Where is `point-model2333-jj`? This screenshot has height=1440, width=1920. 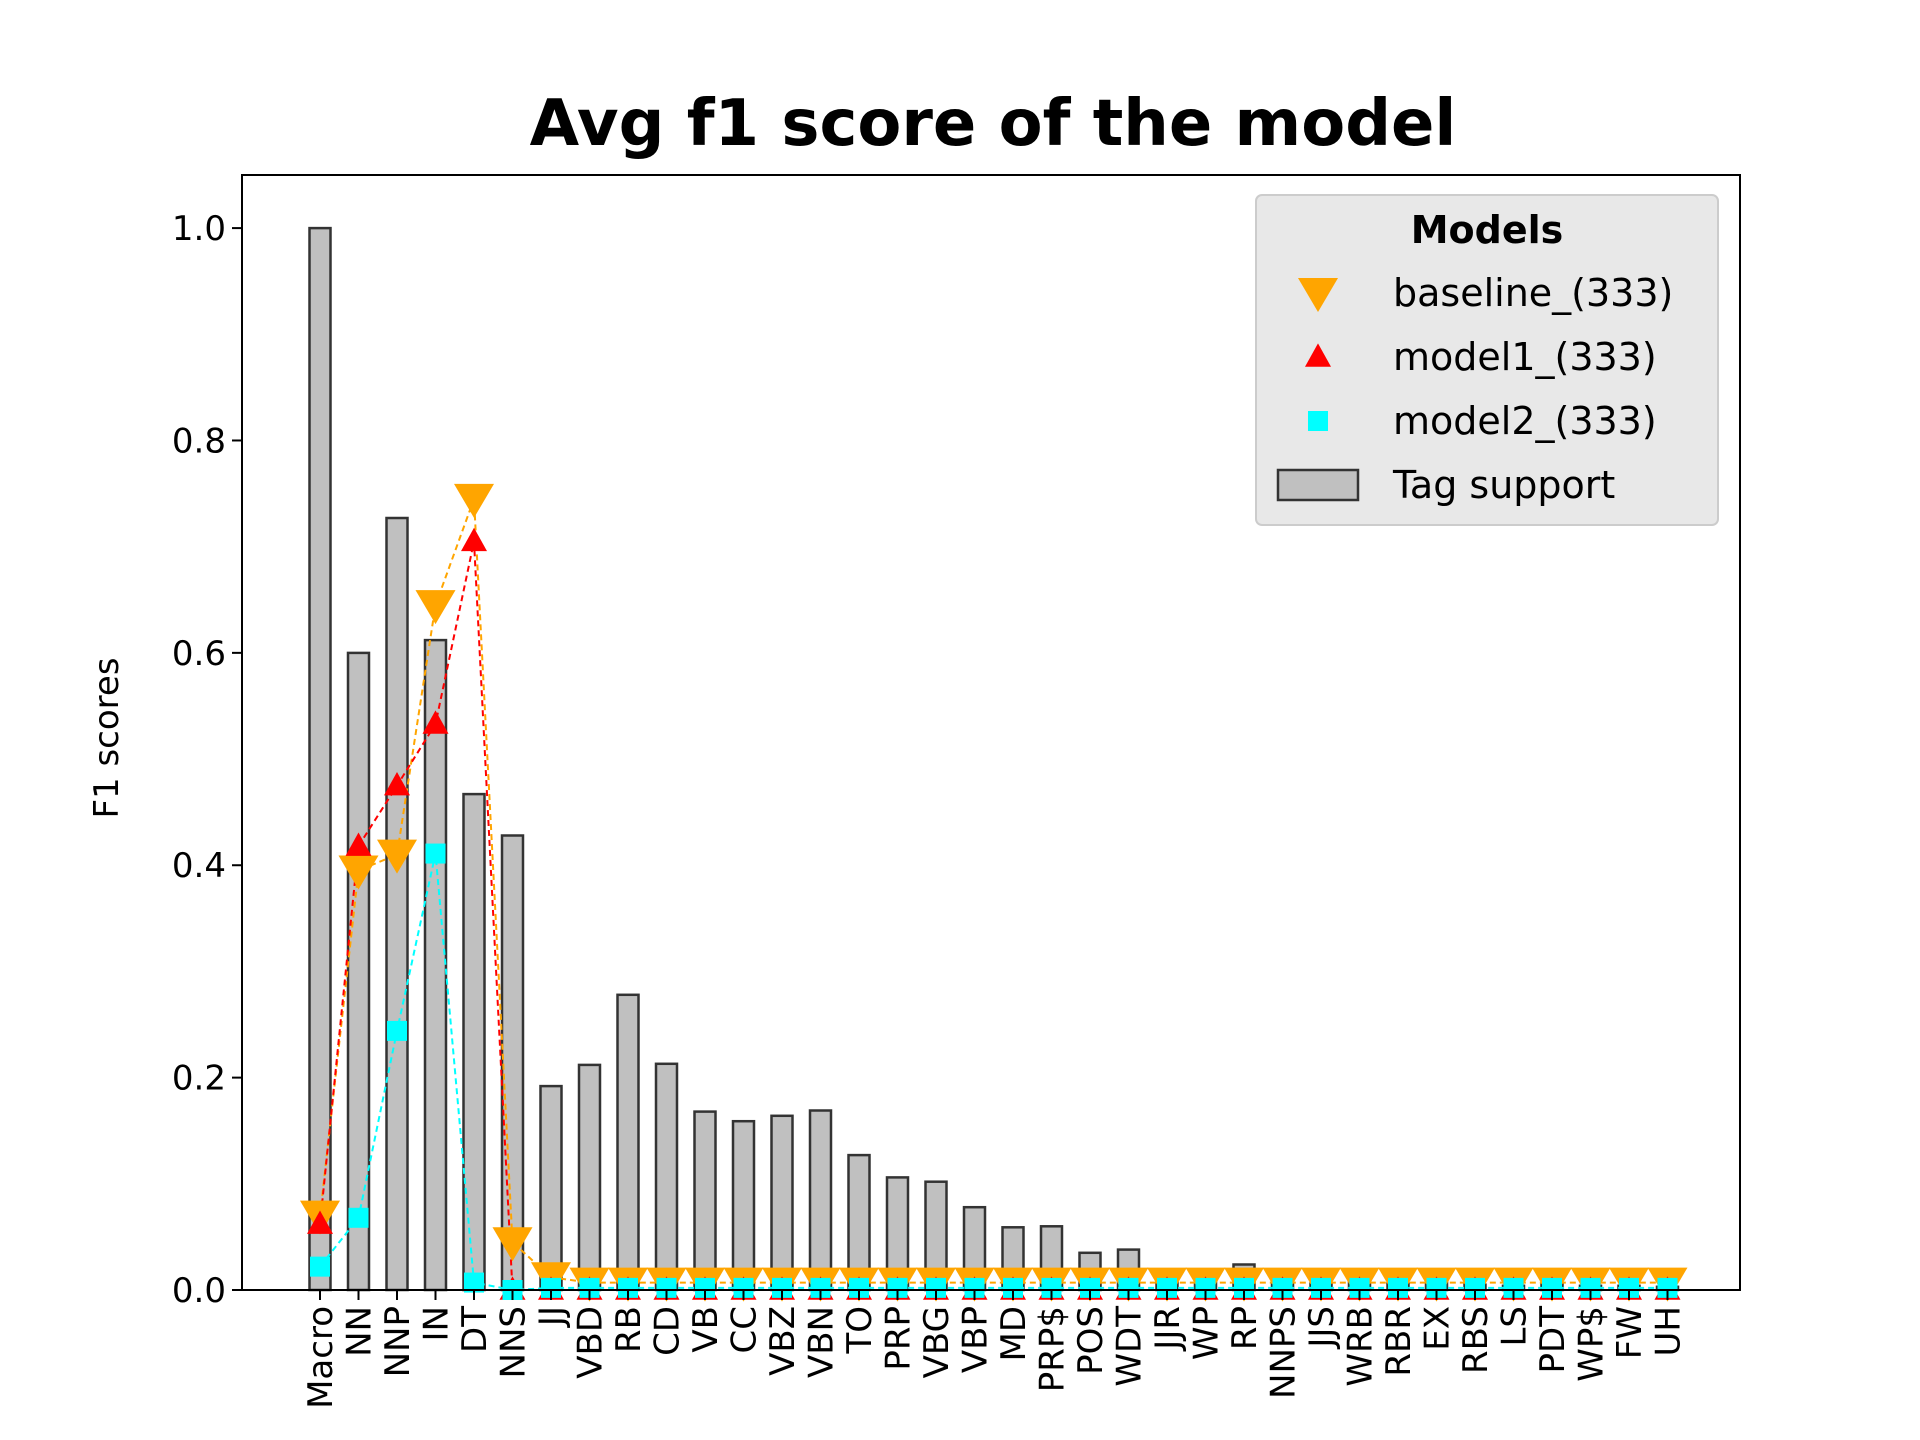
point-model2333-jj is located at coordinates (551, 1287).